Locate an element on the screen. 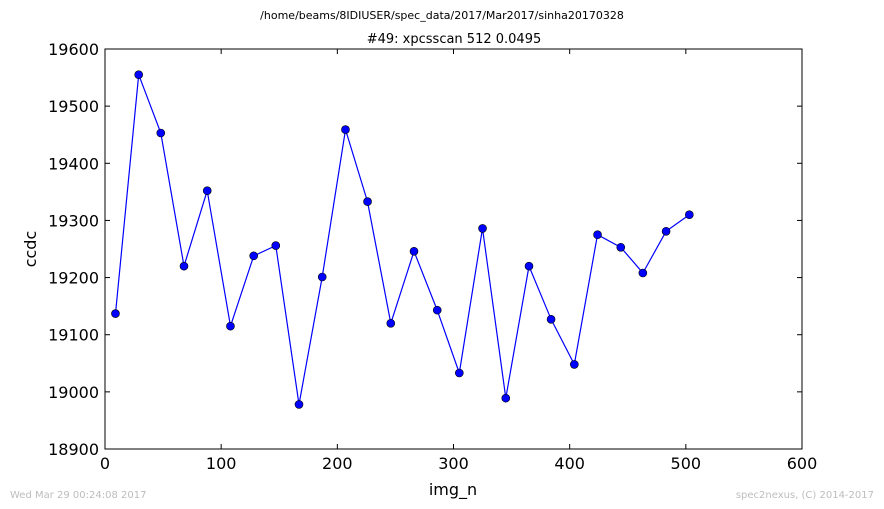  footer-credit: spec2nexus, (C) 2014-2017 is located at coordinates (804, 495).